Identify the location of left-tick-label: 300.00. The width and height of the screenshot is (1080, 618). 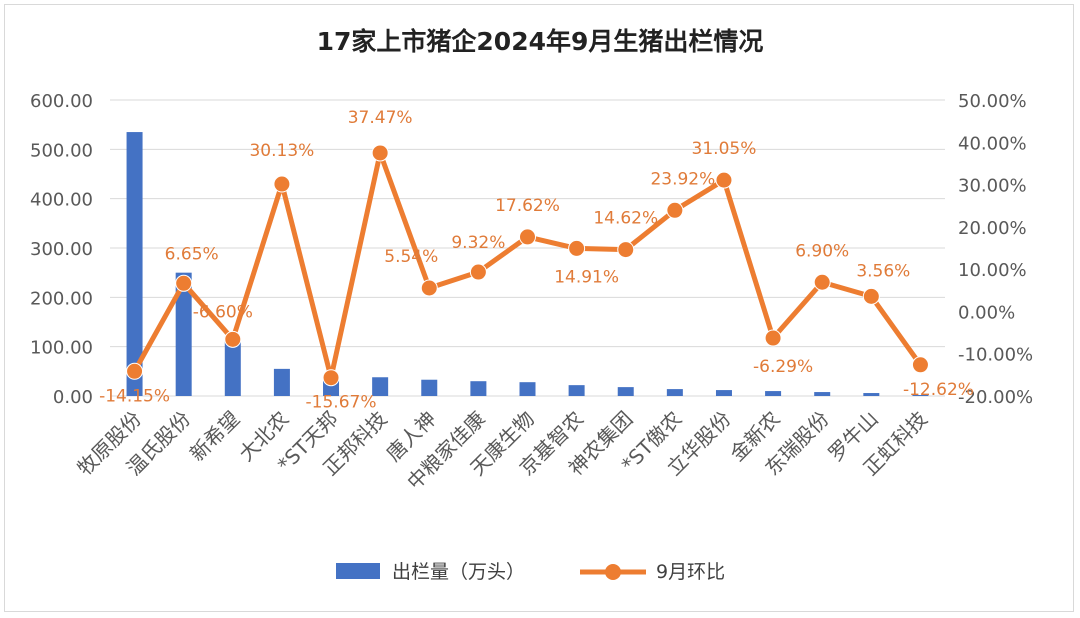
(61, 249).